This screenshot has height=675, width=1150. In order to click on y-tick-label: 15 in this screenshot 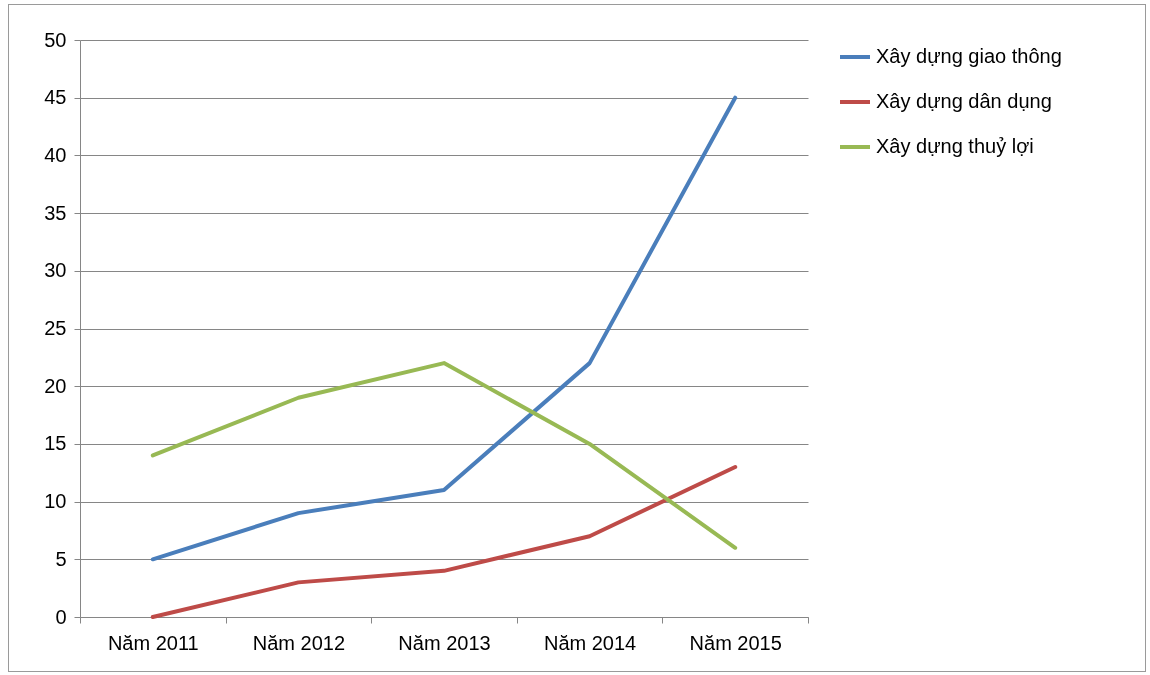, I will do `click(55, 443)`.